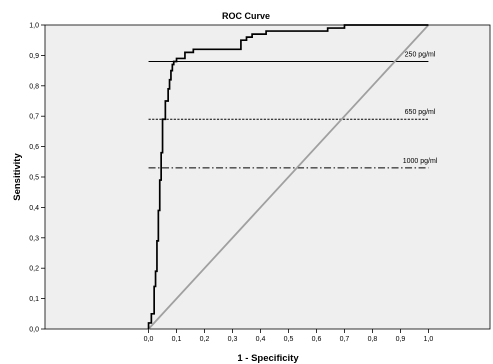 The image size is (493, 364). What do you see at coordinates (429, 339) in the screenshot?
I see `x-tick-label: 1,0` at bounding box center [429, 339].